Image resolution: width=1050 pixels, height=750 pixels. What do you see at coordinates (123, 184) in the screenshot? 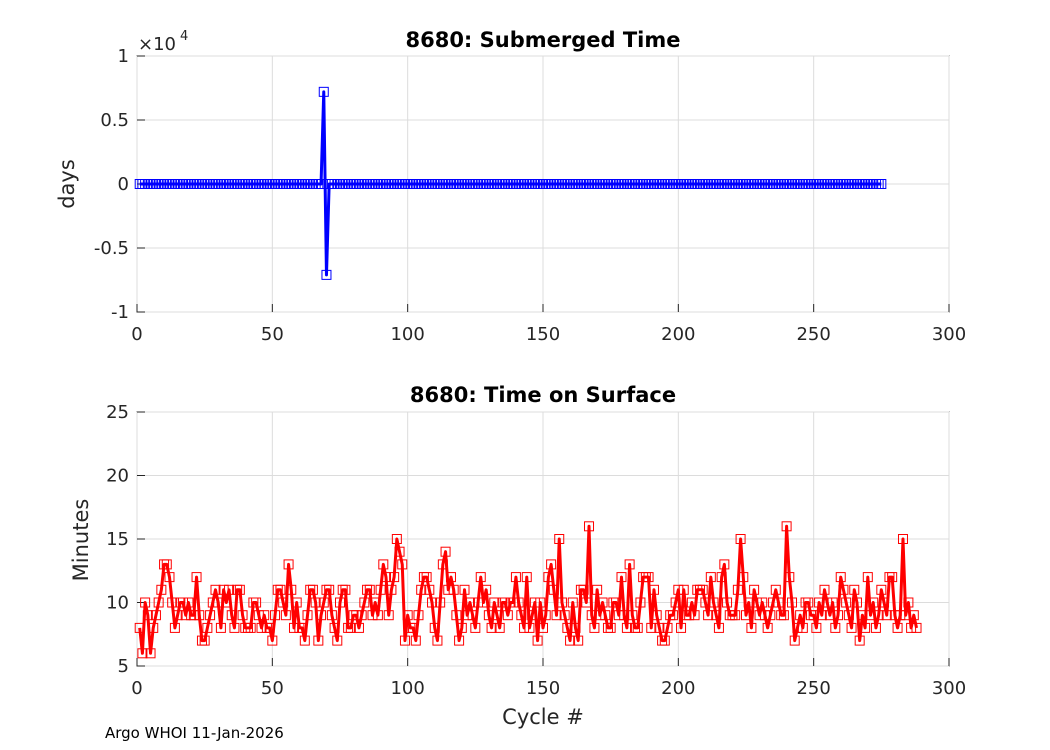
I see `submerged-time-ytick-label: 0` at bounding box center [123, 184].